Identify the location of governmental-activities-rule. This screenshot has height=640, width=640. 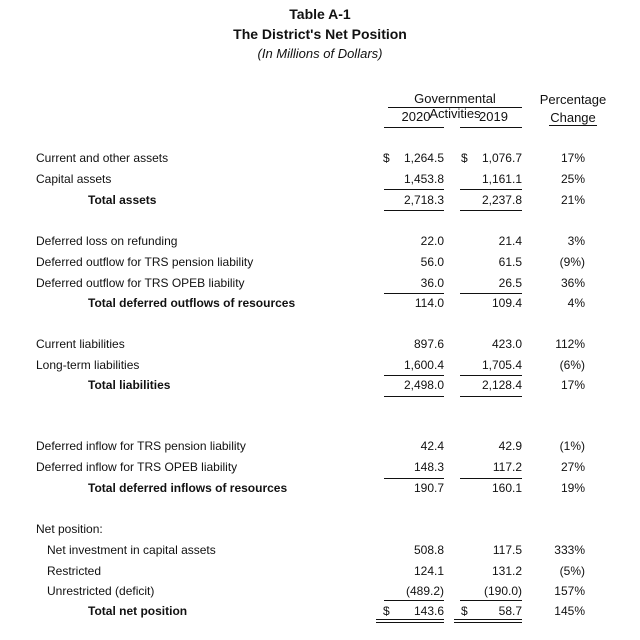
(455, 107).